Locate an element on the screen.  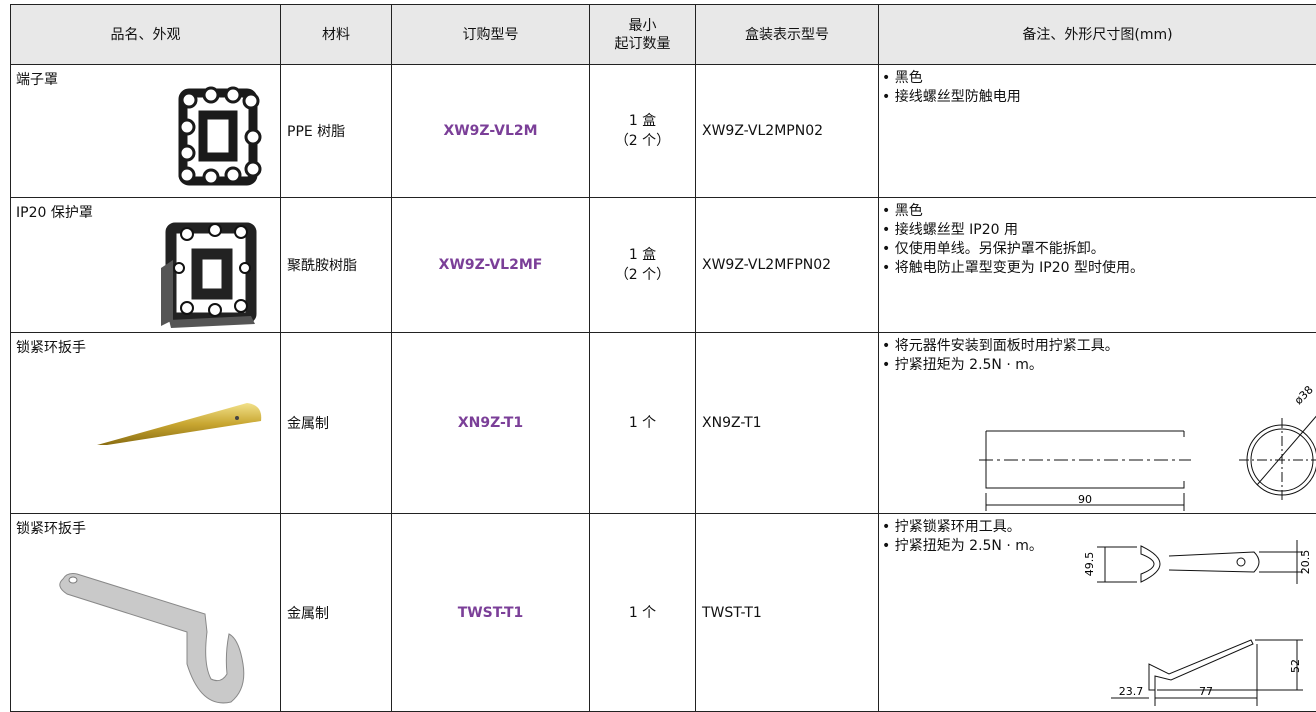
dimension-drawing: 90 ø38 is located at coordinates (1097, 423).